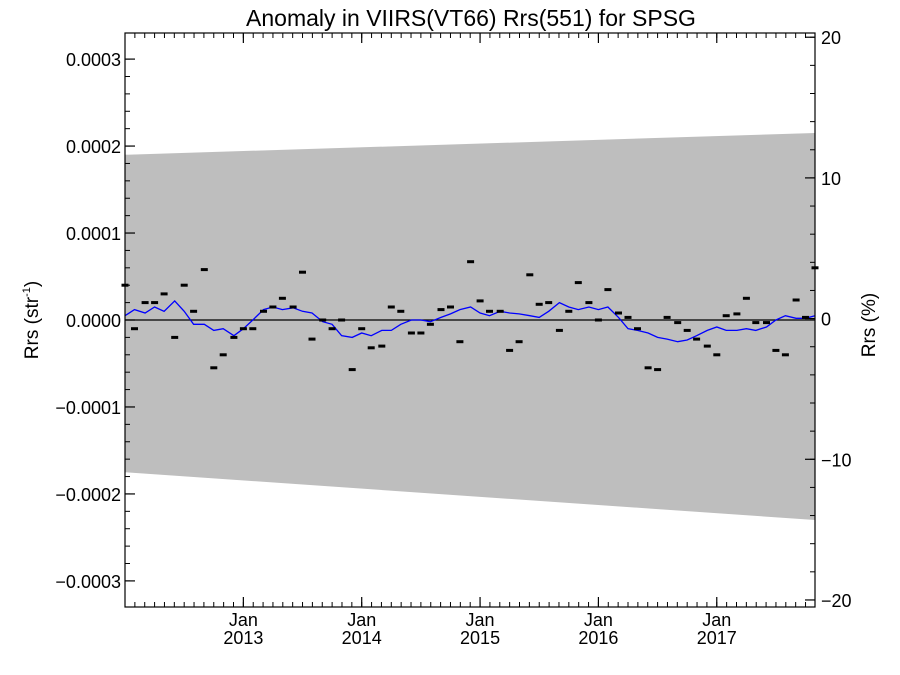  I want to click on smoothed-anomaly-line, so click(470, 321).